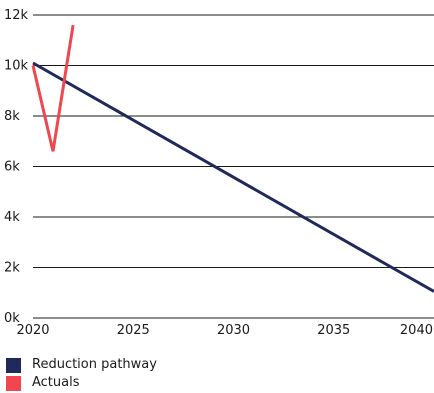 This screenshot has height=393, width=434. What do you see at coordinates (12, 318) in the screenshot?
I see `y-tick-label: 0k` at bounding box center [12, 318].